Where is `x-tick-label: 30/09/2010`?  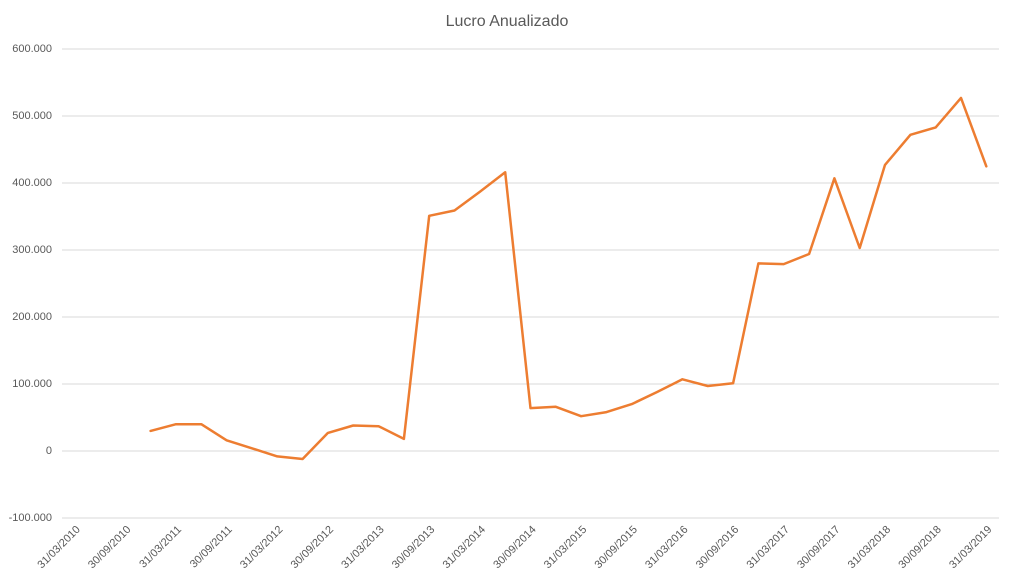
x-tick-label: 30/09/2010 is located at coordinates (109, 547).